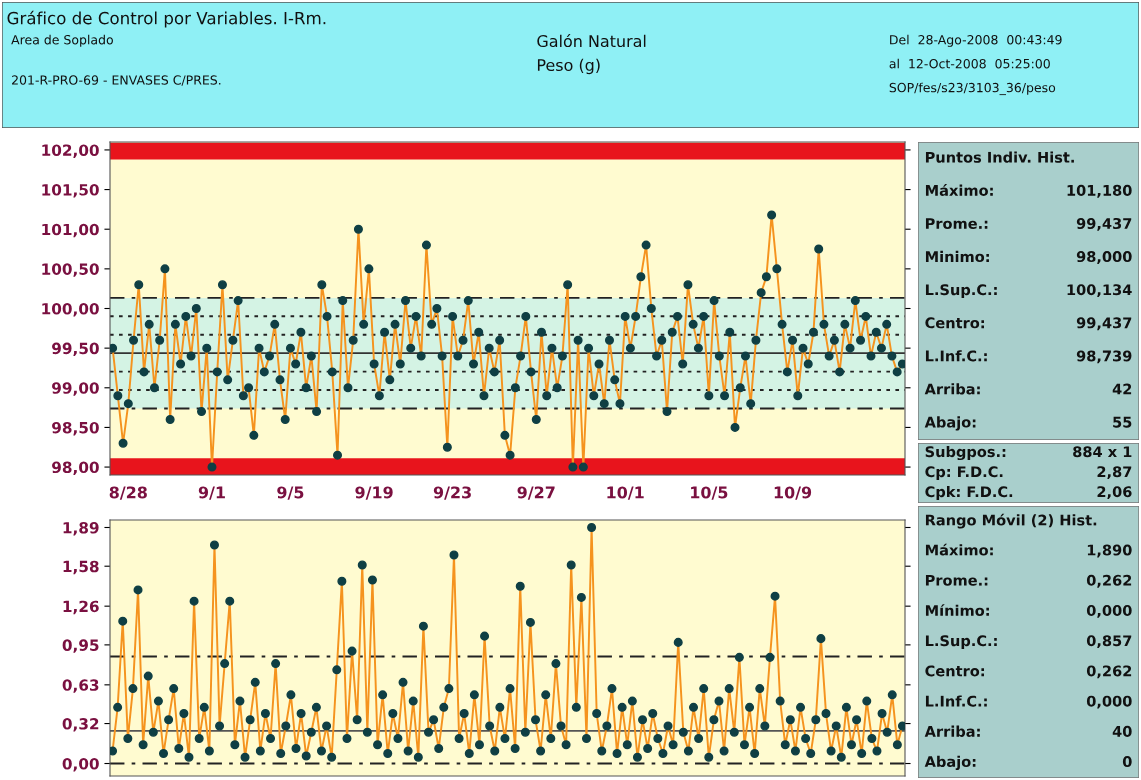 This screenshot has height=780, width=1141. I want to click on x-tick-label: 9/19, so click(374, 493).